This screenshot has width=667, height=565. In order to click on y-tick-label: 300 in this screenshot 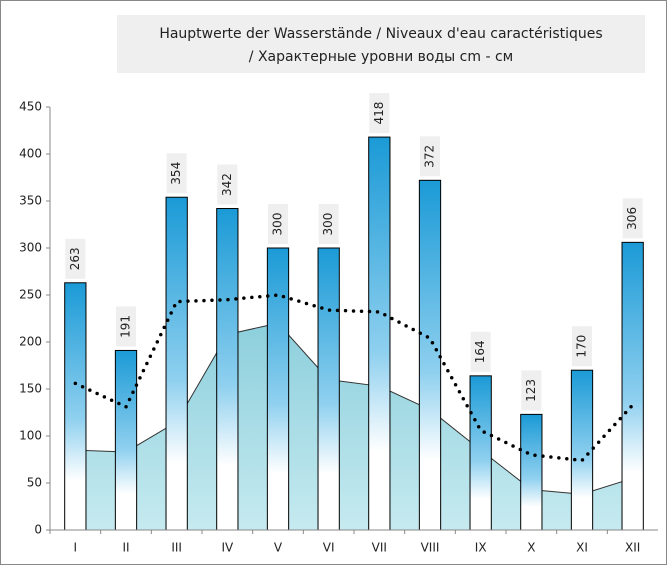, I will do `click(30, 248)`.